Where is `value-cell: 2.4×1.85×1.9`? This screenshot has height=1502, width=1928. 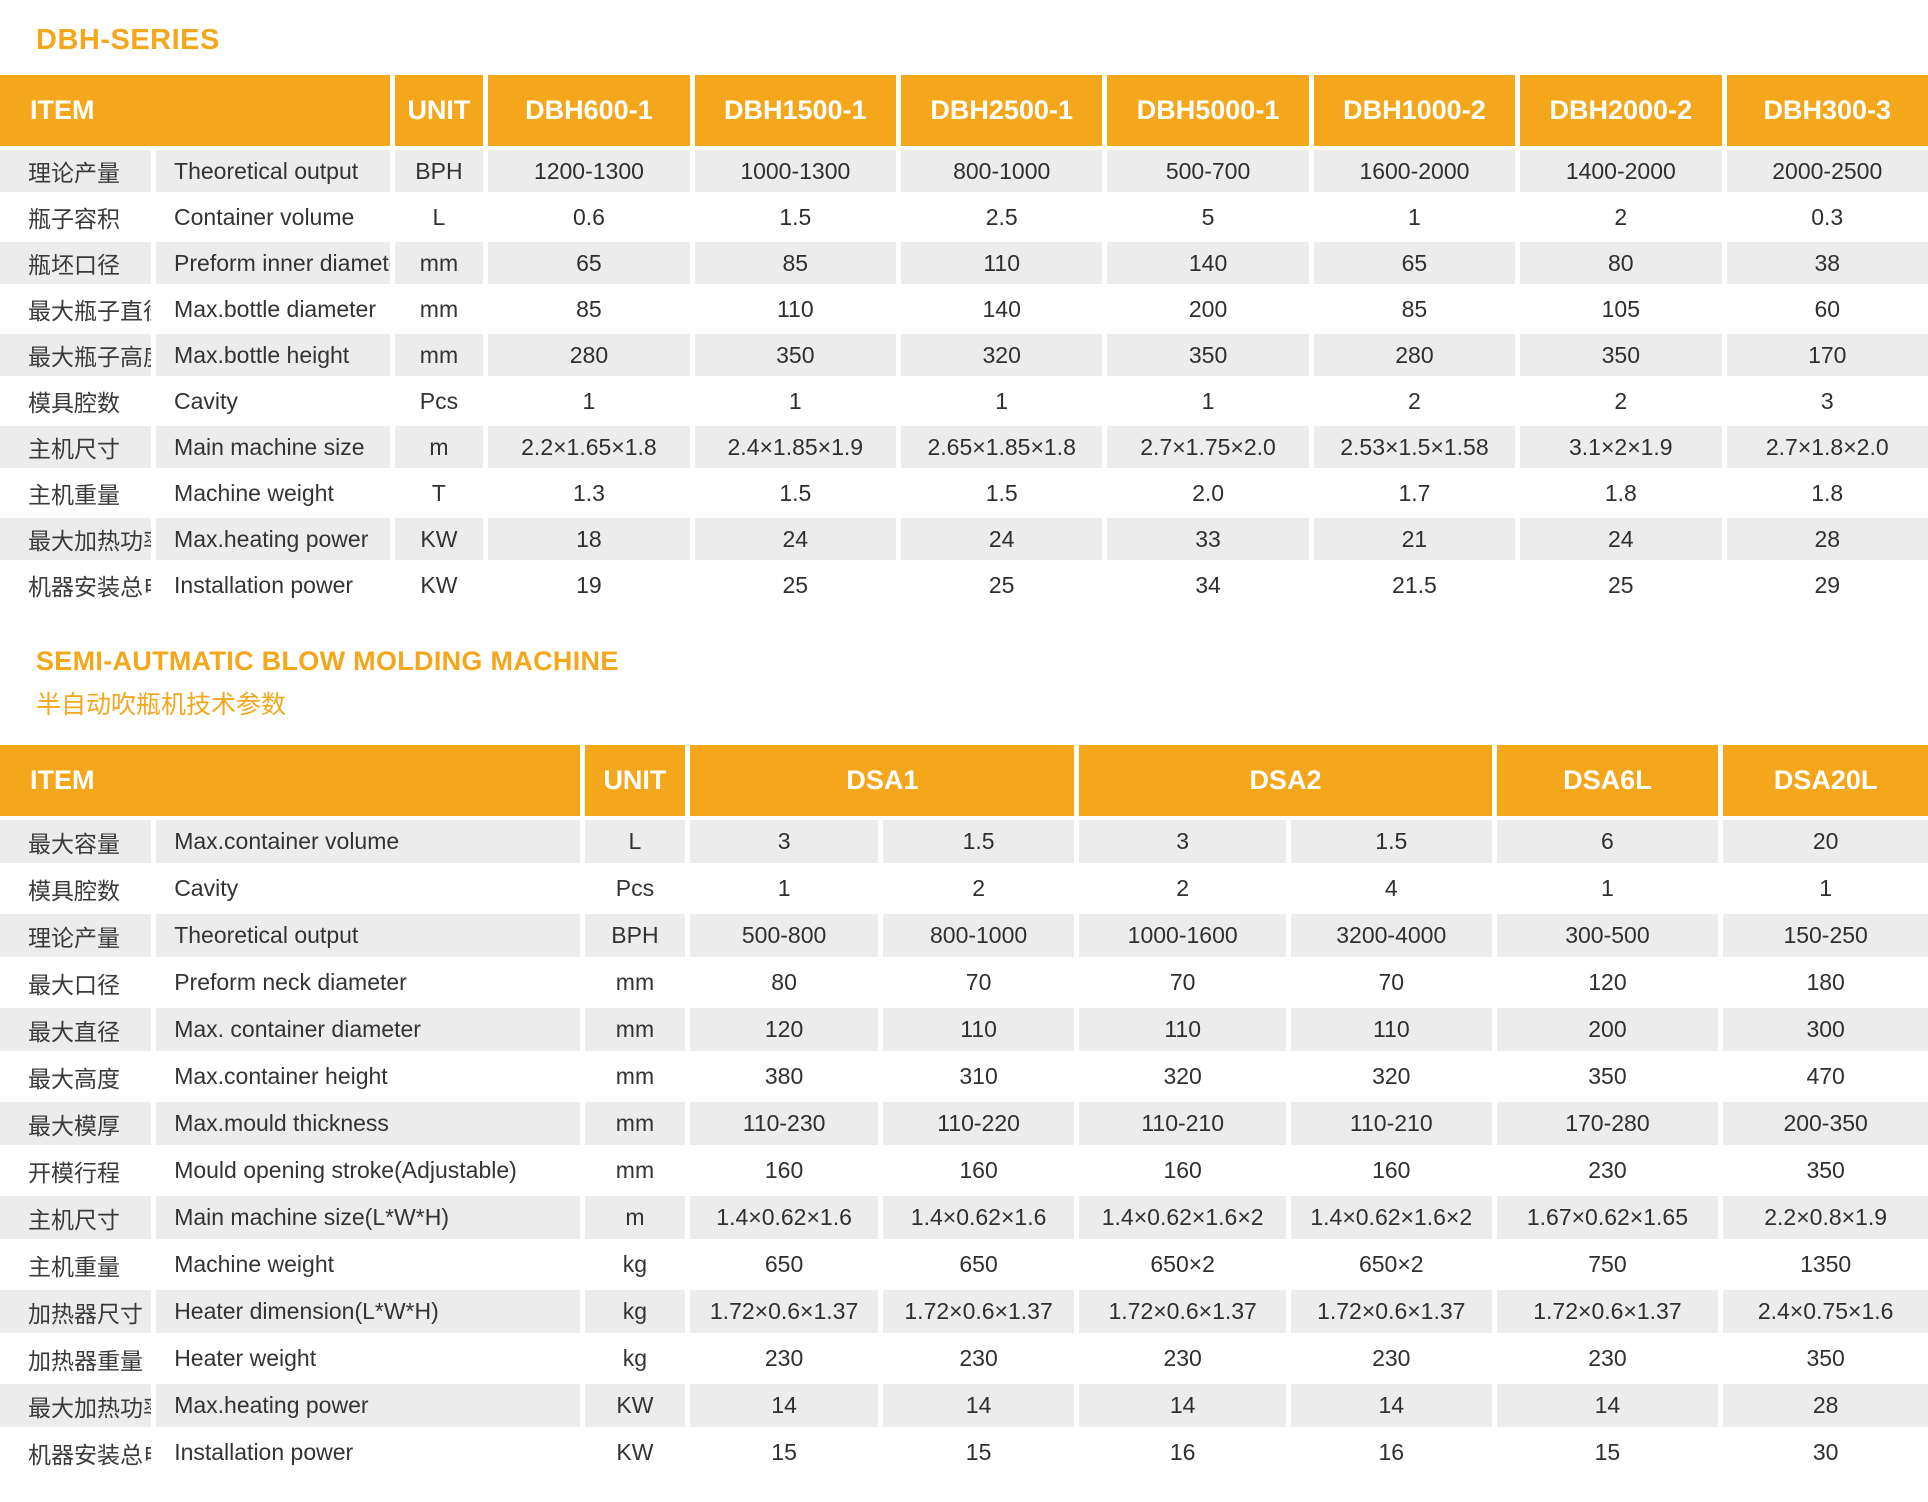 value-cell: 2.4×1.85×1.9 is located at coordinates (795, 447).